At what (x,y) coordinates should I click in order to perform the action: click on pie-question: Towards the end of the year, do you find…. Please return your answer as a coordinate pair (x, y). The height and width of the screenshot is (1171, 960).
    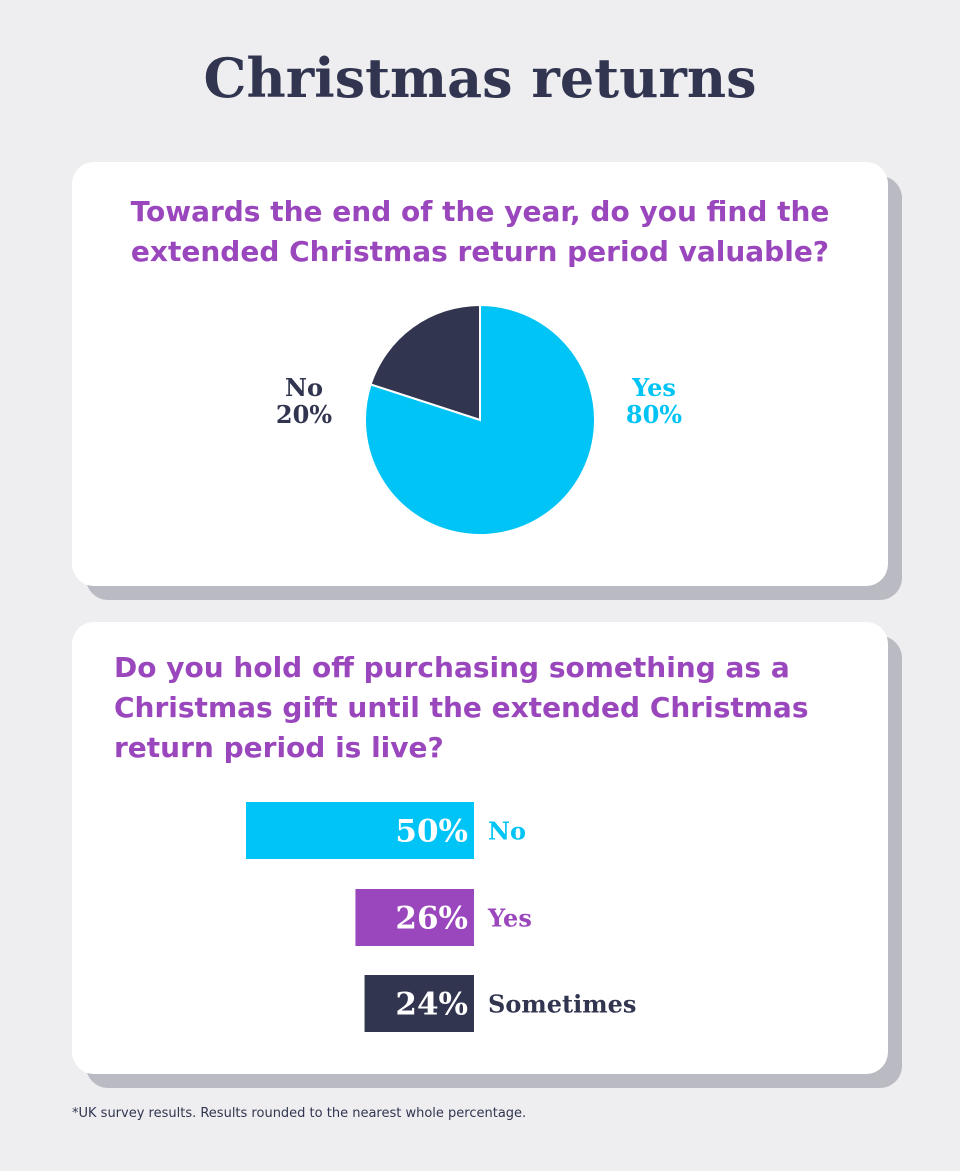
    Looking at the image, I should click on (480, 231).